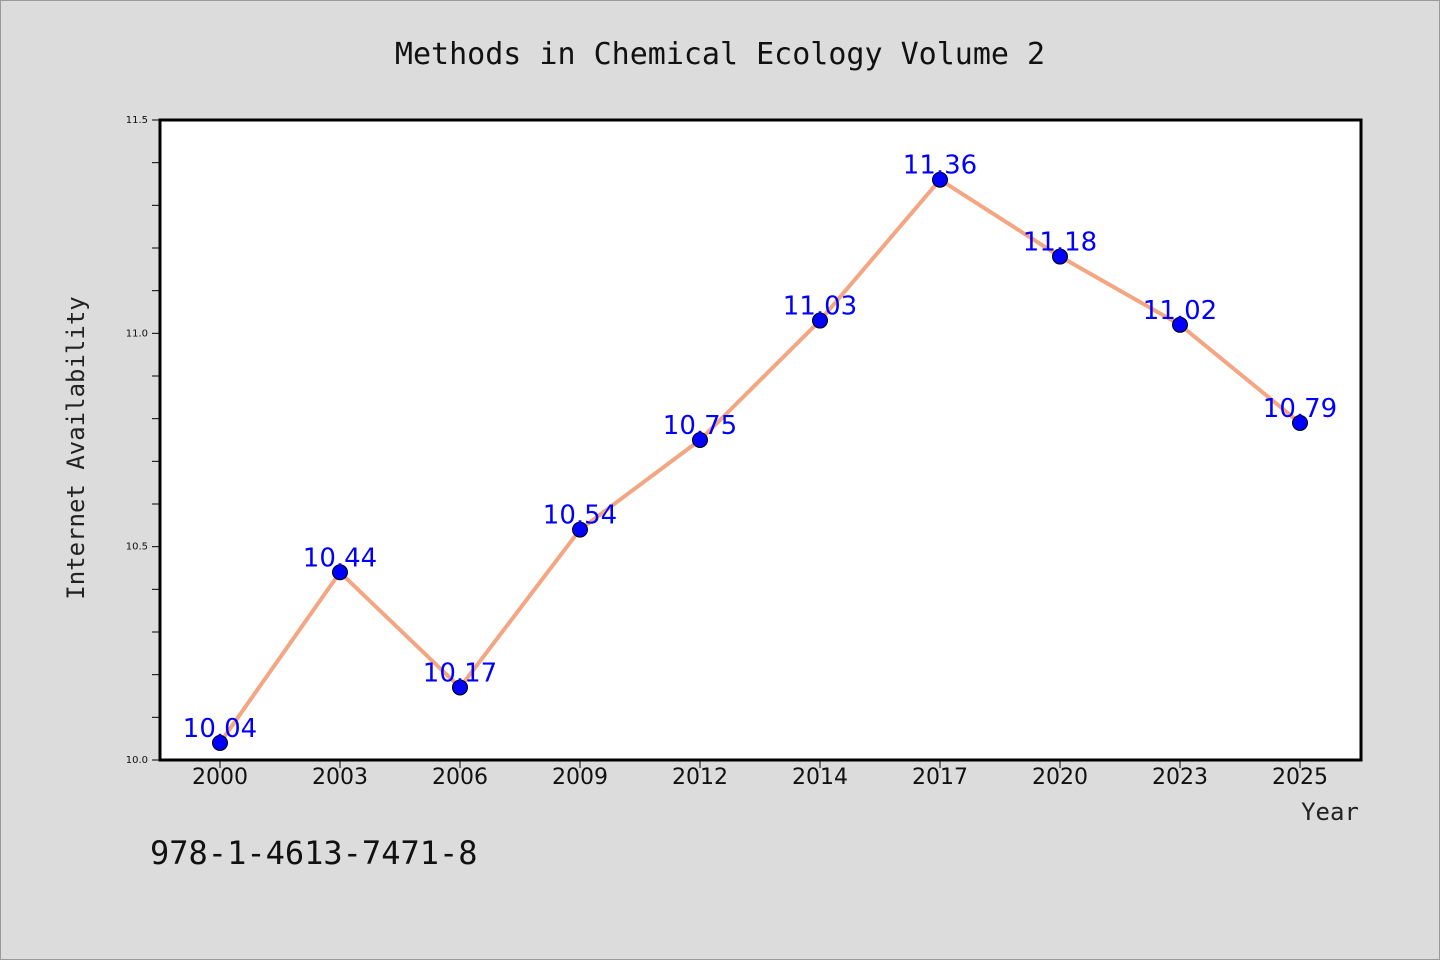 The image size is (1440, 960). What do you see at coordinates (142, 440) in the screenshot?
I see `y-axis: 10.0 10.5 11.0 11.5` at bounding box center [142, 440].